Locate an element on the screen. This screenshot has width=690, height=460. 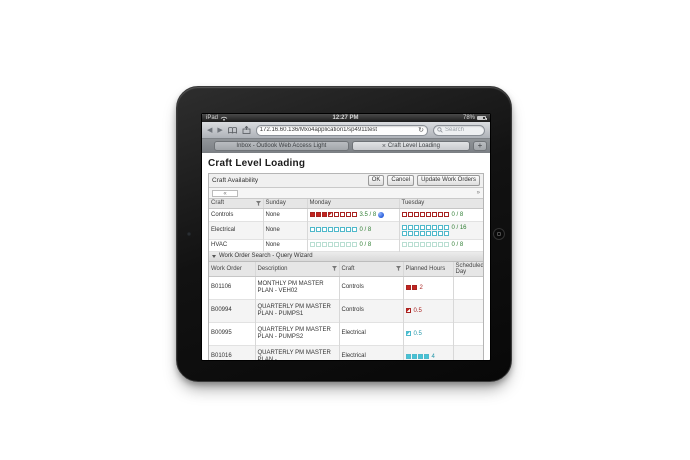
battery-percent: 78% is located at coordinates (468, 118).